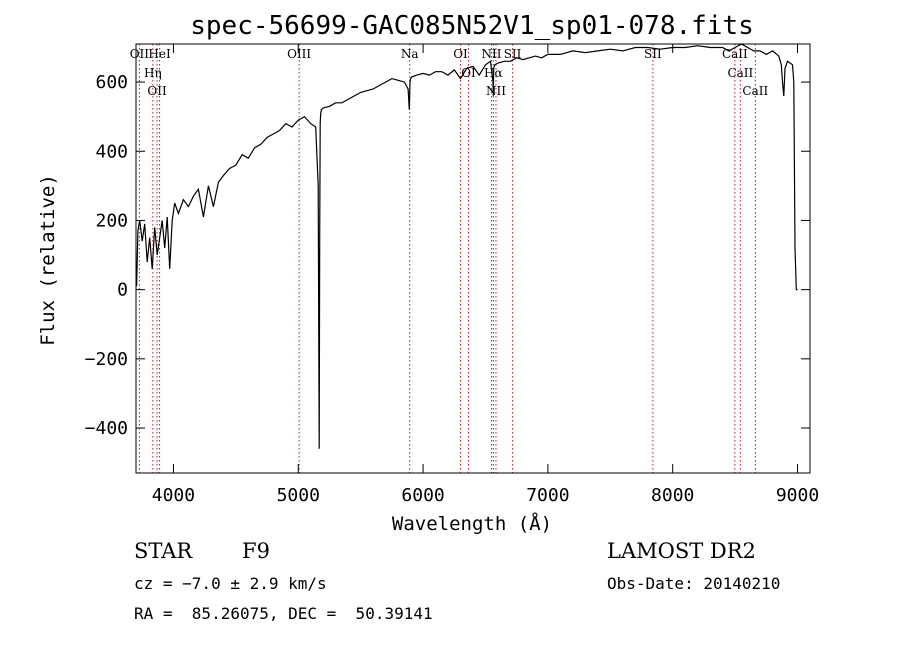 The width and height of the screenshot is (900, 649). I want to click on y-tick-label: 0, so click(122, 290).